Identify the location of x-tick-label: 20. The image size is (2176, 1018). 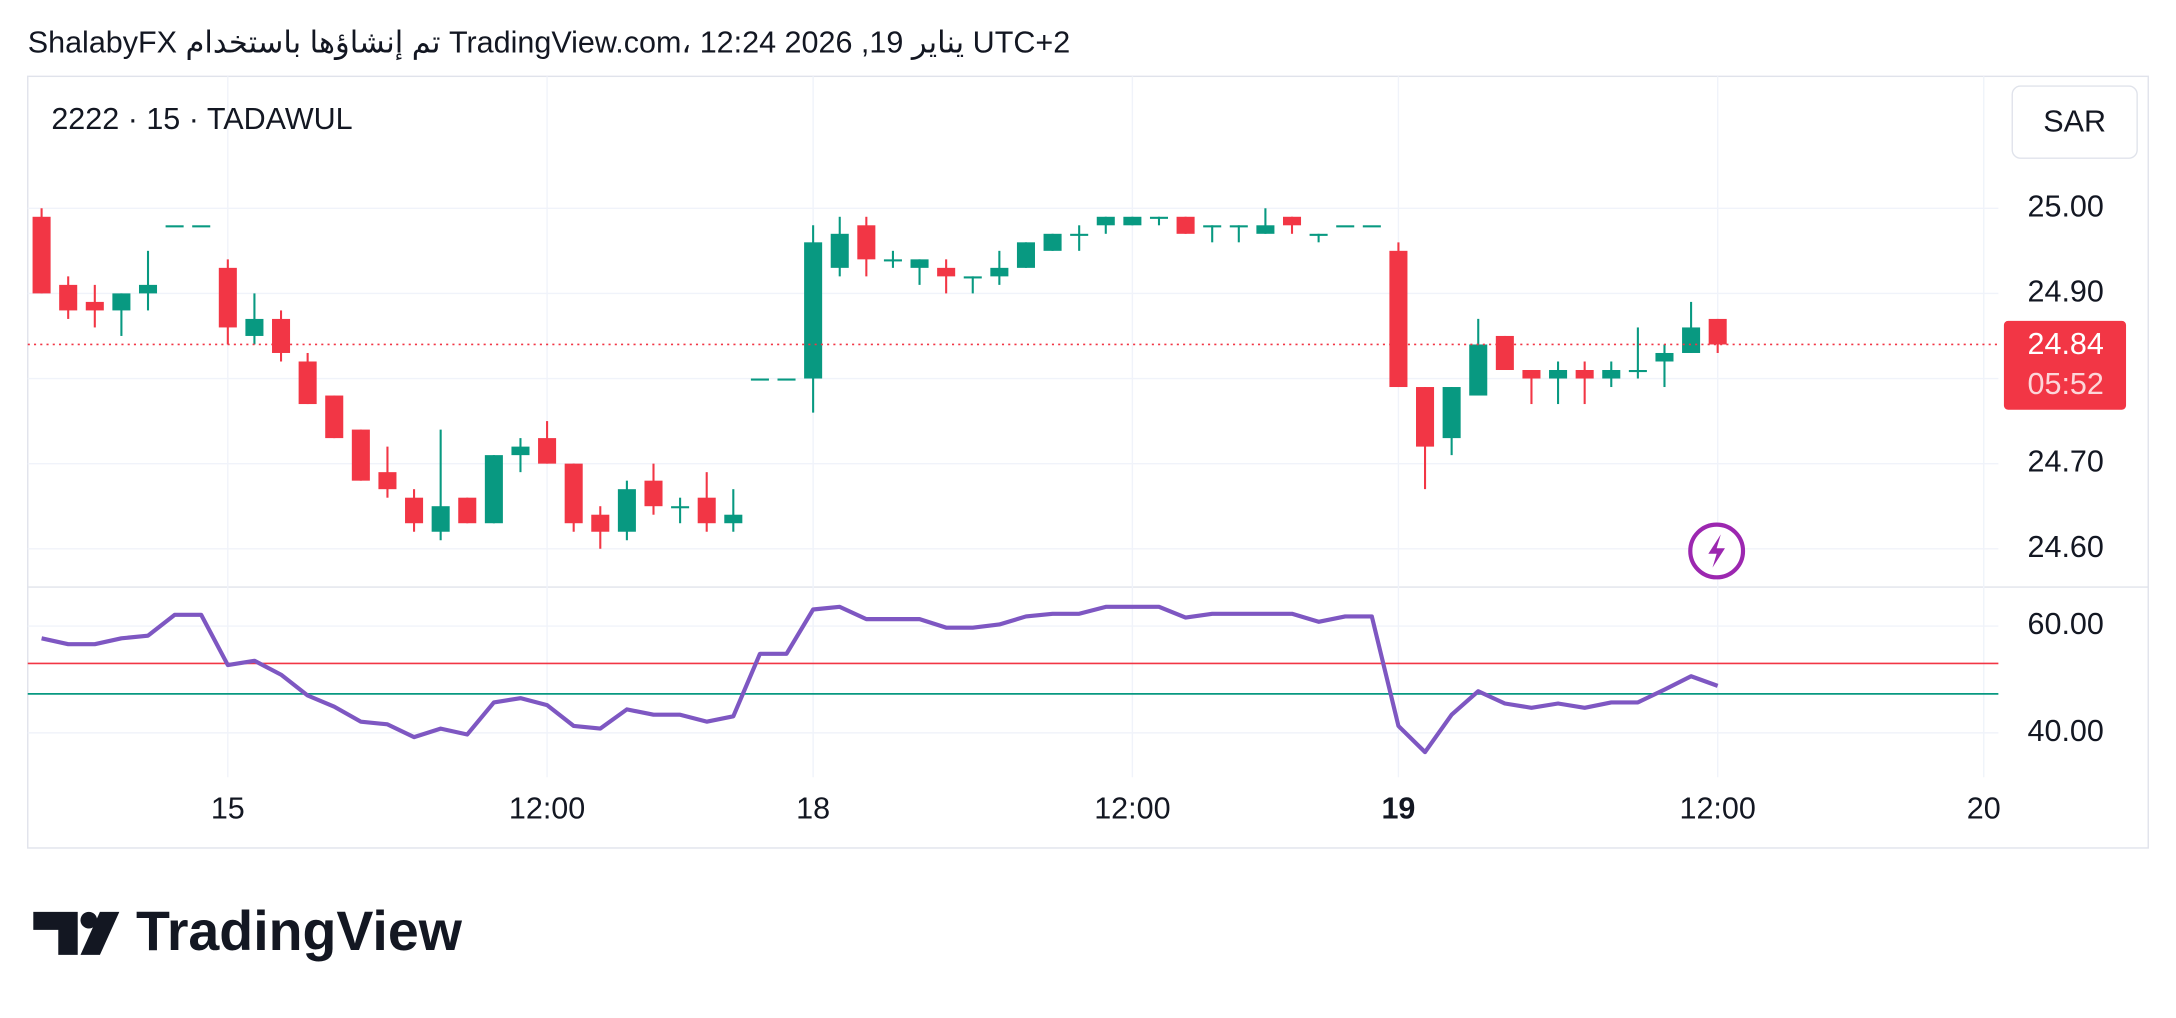
(1984, 809).